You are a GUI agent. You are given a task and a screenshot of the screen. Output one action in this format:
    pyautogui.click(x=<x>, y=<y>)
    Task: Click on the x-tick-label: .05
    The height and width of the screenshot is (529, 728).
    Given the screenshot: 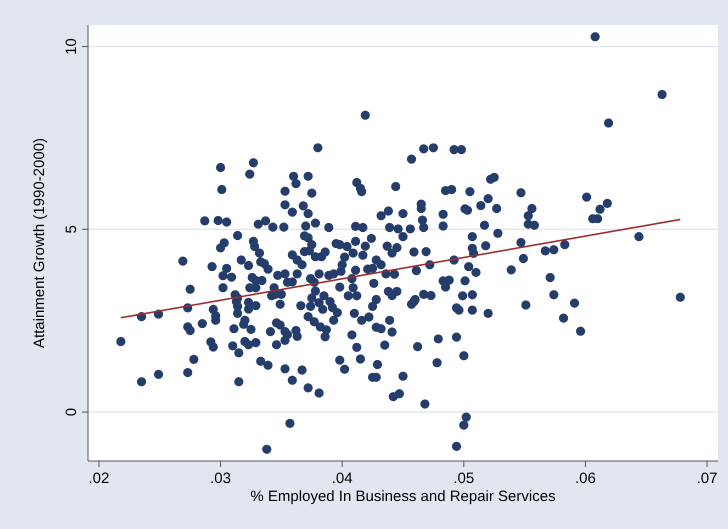 What is the action you would take?
    pyautogui.click(x=463, y=478)
    